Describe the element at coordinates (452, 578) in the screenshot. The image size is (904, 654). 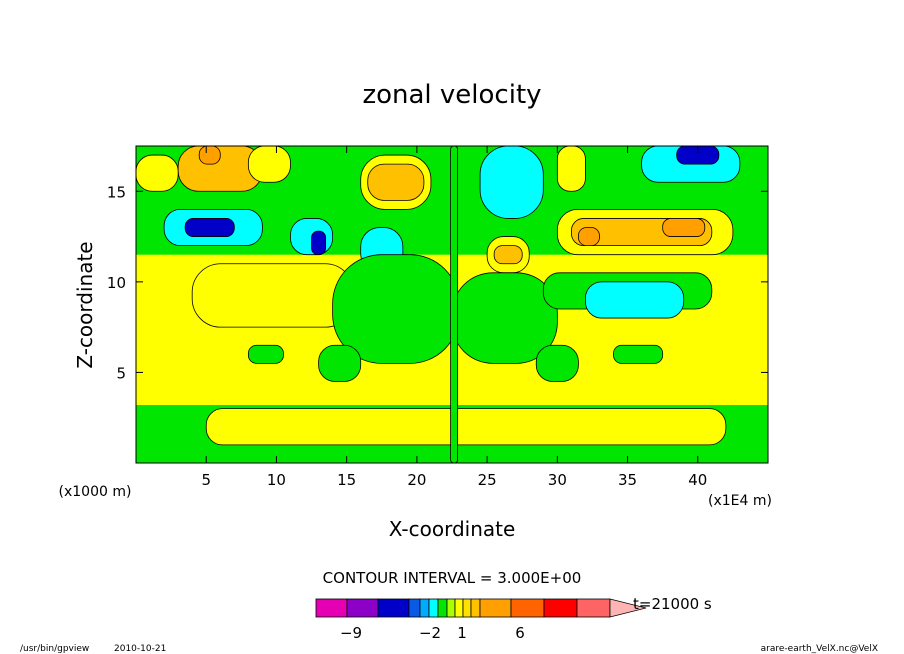
I see `contour-interval-text: CONTOUR INTERVAL = 3.000E+00` at that location.